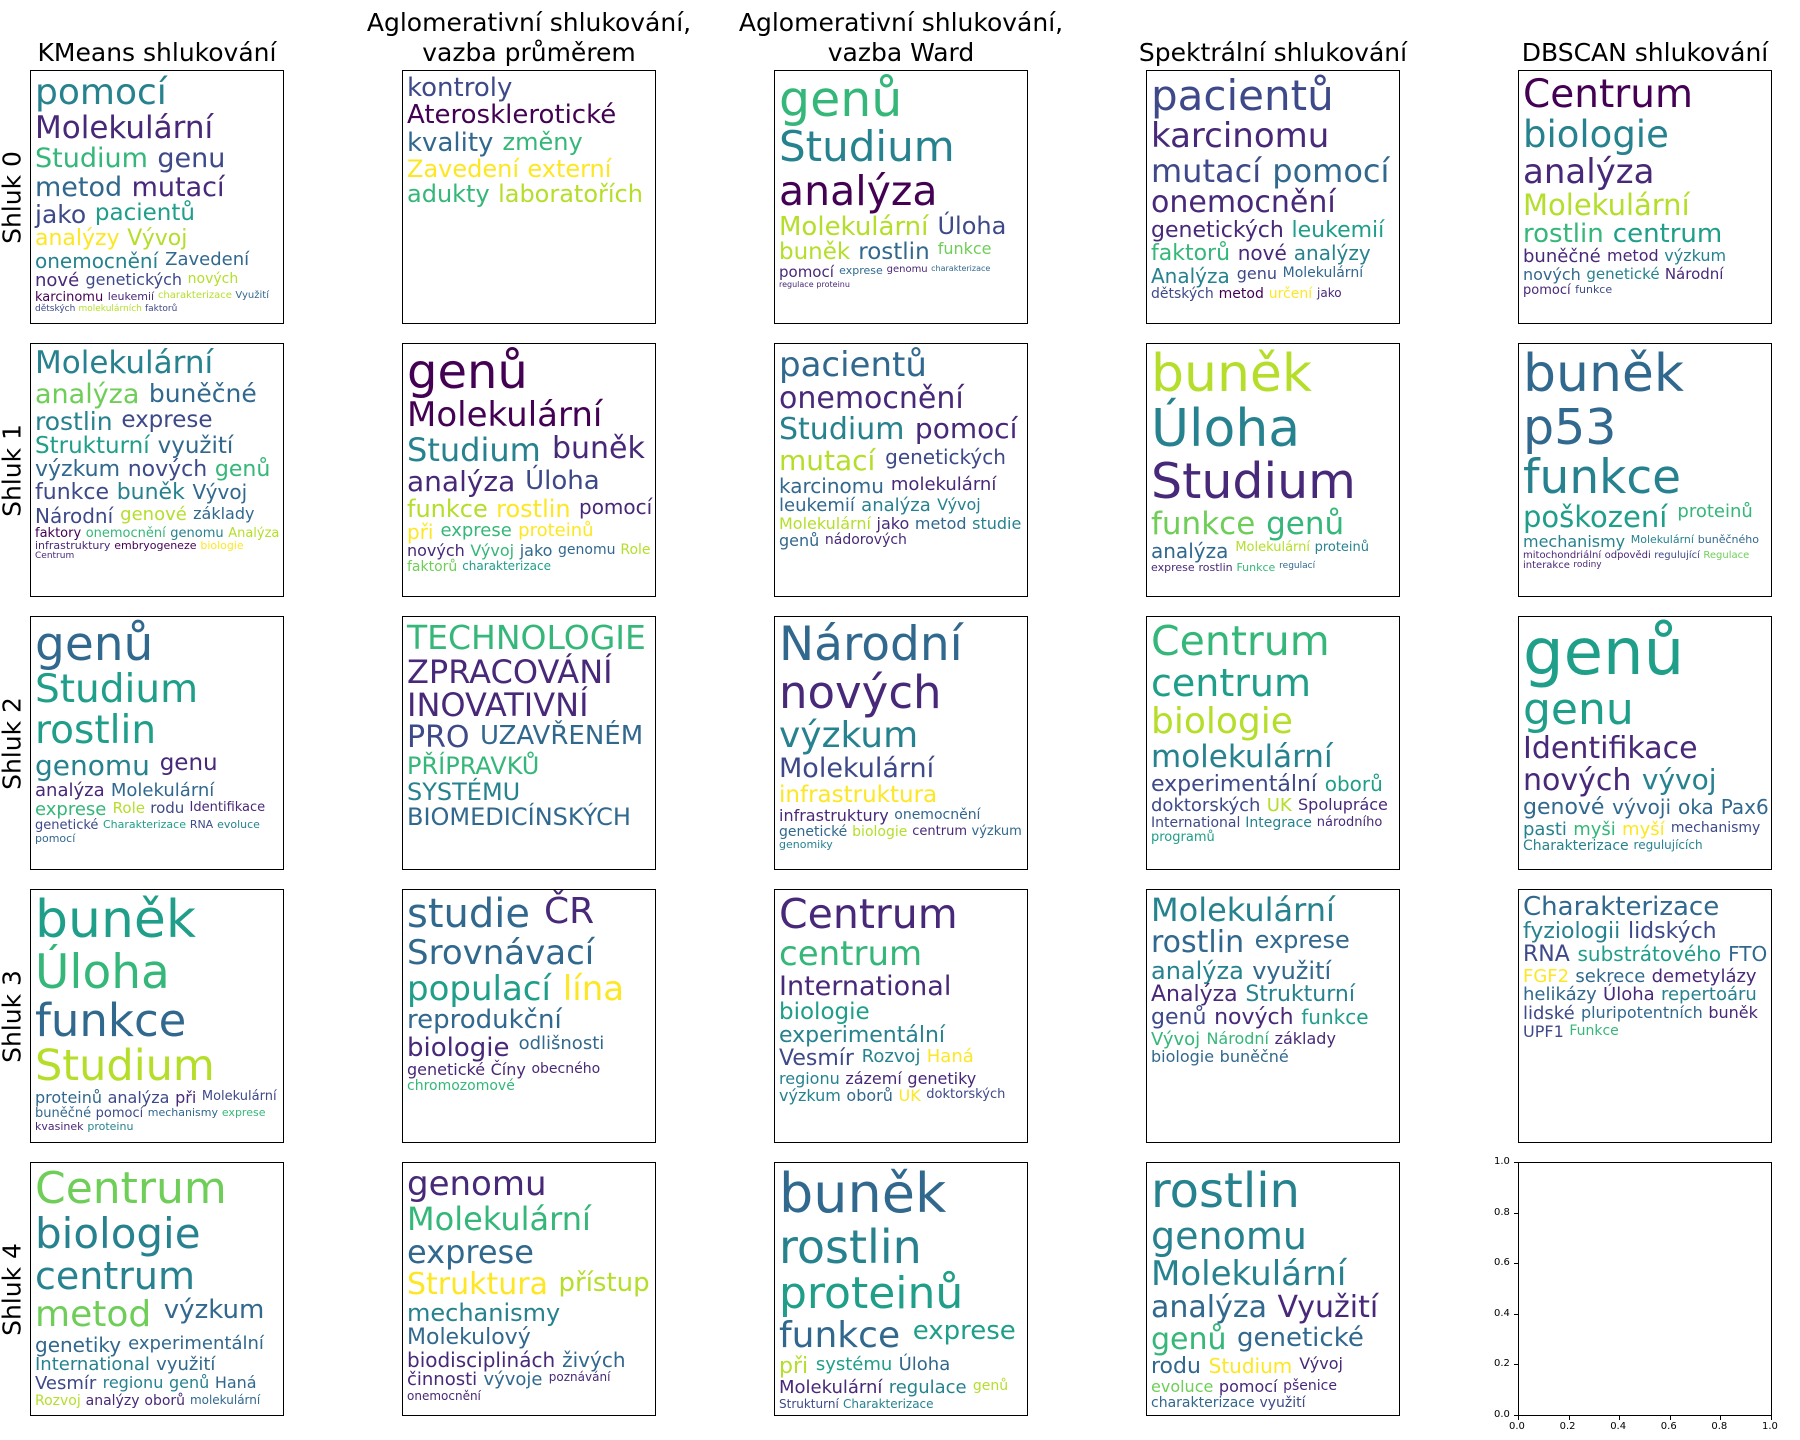 The height and width of the screenshot is (1440, 1800). What do you see at coordinates (1278, 823) in the screenshot?
I see `wordcloud-word: Integrace` at bounding box center [1278, 823].